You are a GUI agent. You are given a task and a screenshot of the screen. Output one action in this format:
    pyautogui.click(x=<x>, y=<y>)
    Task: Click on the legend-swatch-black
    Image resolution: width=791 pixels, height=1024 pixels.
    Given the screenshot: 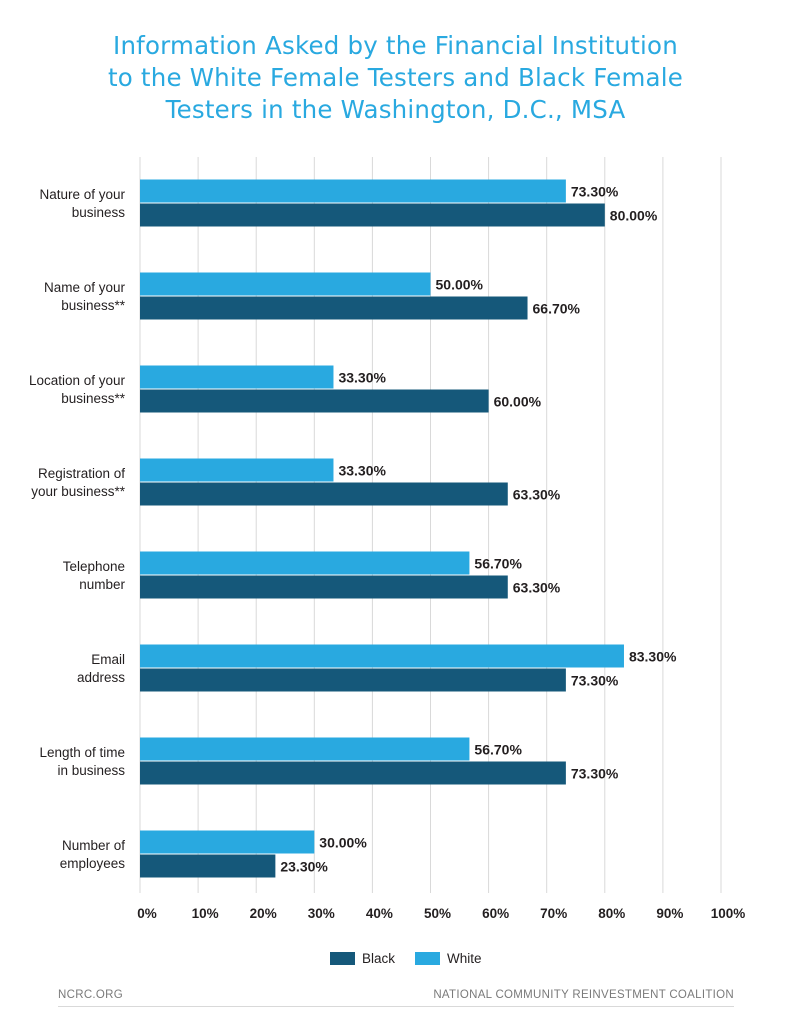 What is the action you would take?
    pyautogui.click(x=342, y=958)
    